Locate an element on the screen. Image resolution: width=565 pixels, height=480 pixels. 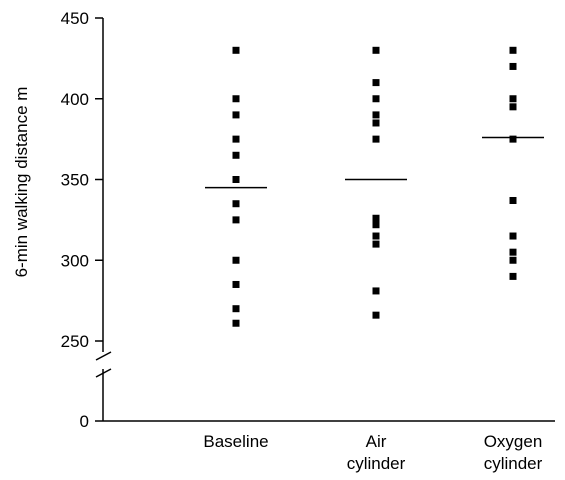
y-tick-label: 350 is located at coordinates (75, 180).